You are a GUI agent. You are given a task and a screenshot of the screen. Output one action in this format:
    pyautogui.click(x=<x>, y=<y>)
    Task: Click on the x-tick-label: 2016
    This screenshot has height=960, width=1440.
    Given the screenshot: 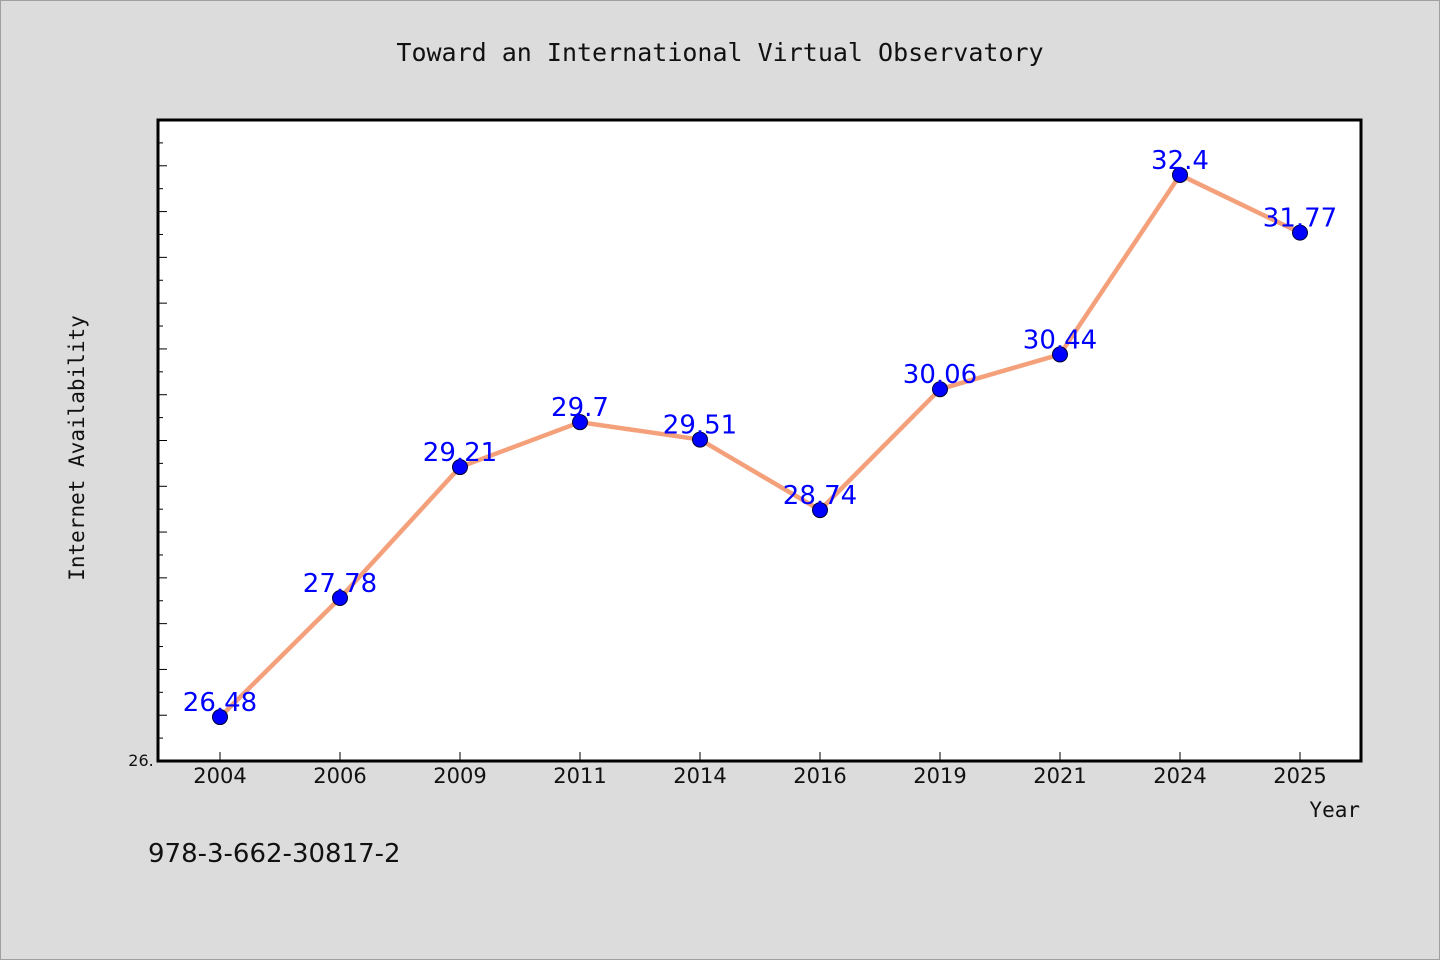 What is the action you would take?
    pyautogui.click(x=819, y=776)
    